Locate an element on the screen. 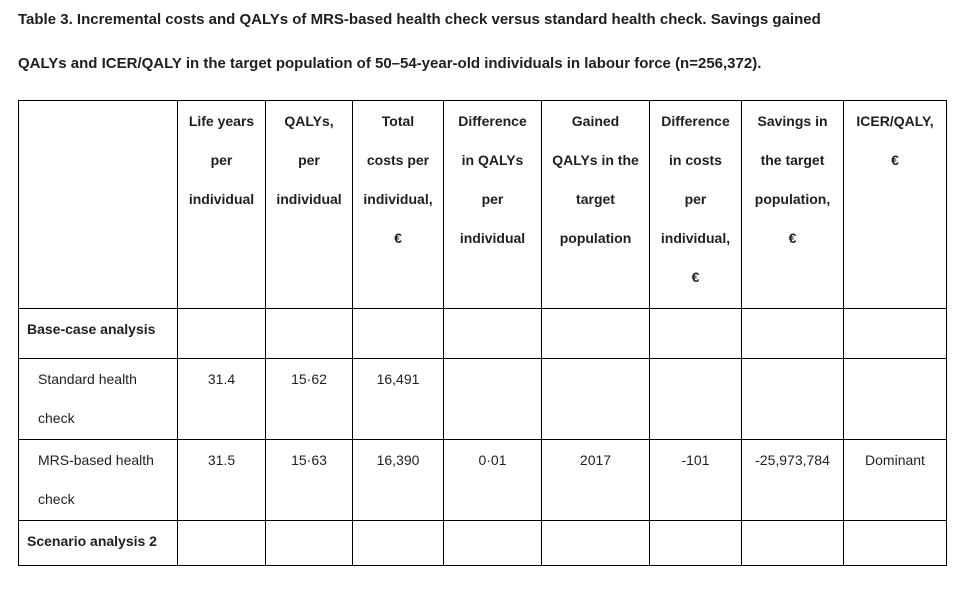 This screenshot has height=594, width=968. header-cell-difference-qalys: Difference in QALYs per individual is located at coordinates (492, 204).